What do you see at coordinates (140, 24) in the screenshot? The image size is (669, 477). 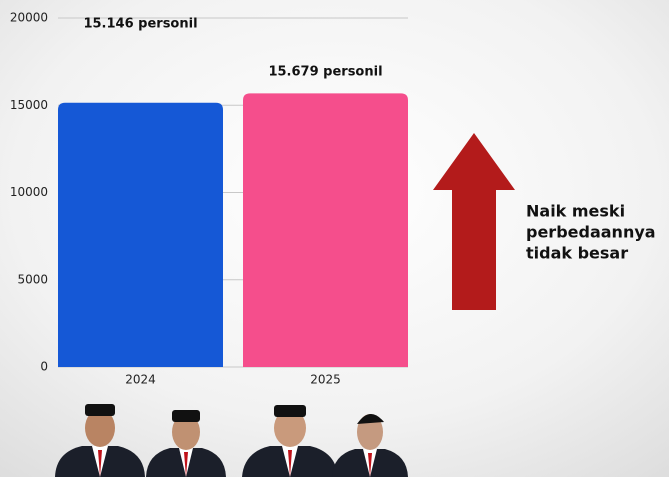 I see `data-label: 15.146 personil` at bounding box center [140, 24].